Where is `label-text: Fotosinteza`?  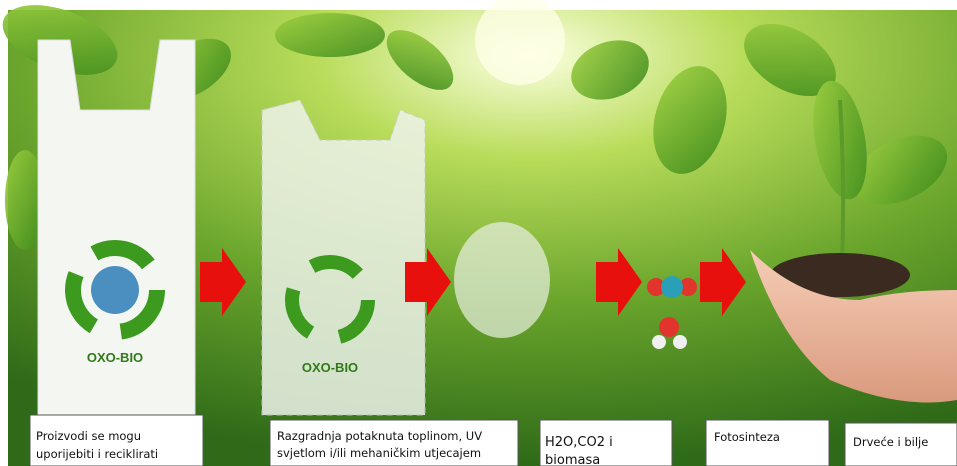
label-text: Fotosinteza is located at coordinates (747, 437).